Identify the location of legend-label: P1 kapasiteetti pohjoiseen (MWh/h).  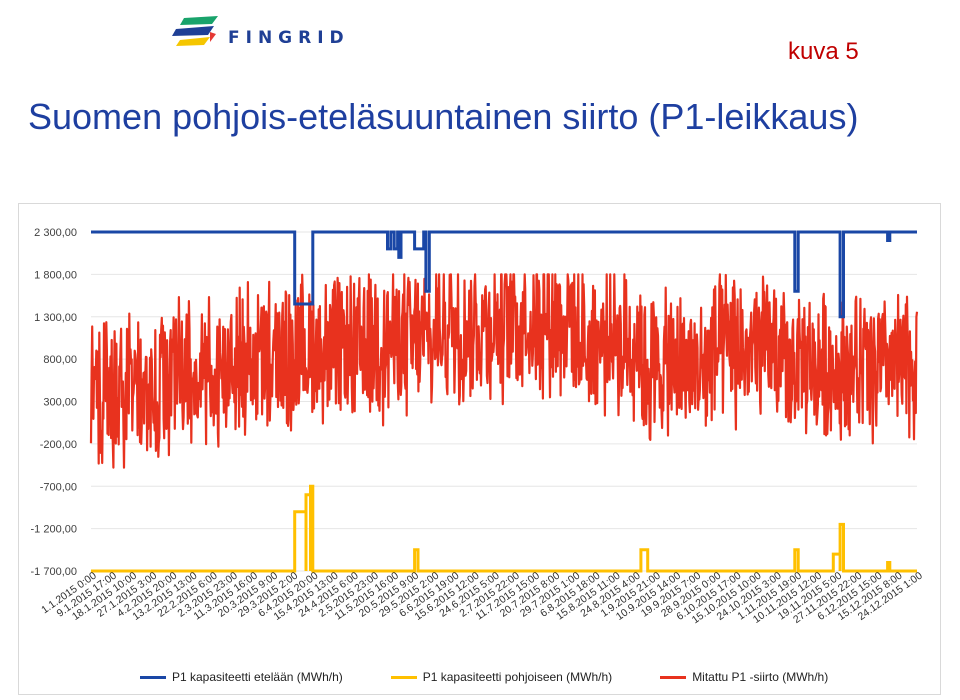
(517, 677).